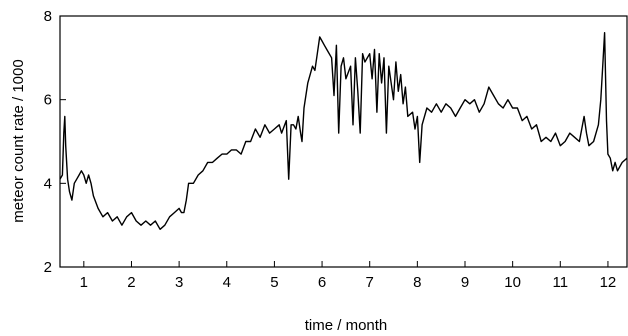 The width and height of the screenshot is (628, 336). Describe the element at coordinates (48, 183) in the screenshot. I see `y-tick-label: 4` at that location.